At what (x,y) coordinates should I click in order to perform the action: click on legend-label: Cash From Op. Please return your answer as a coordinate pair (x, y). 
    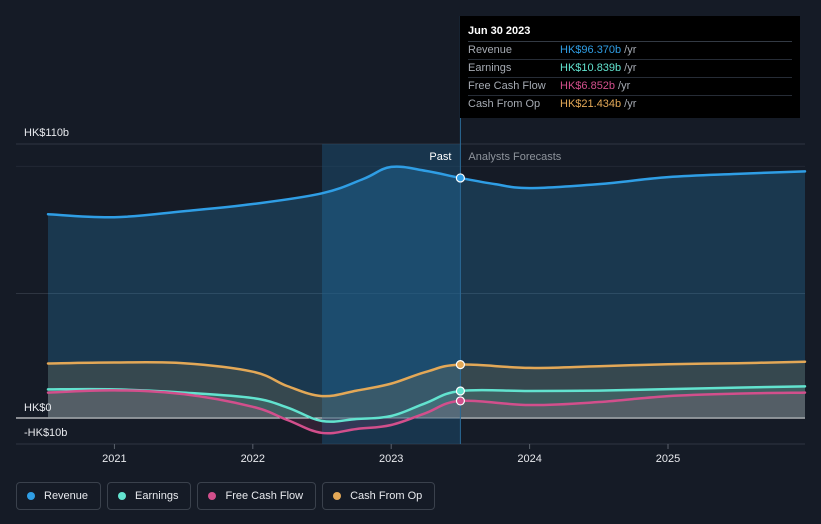
    Looking at the image, I should click on (386, 496).